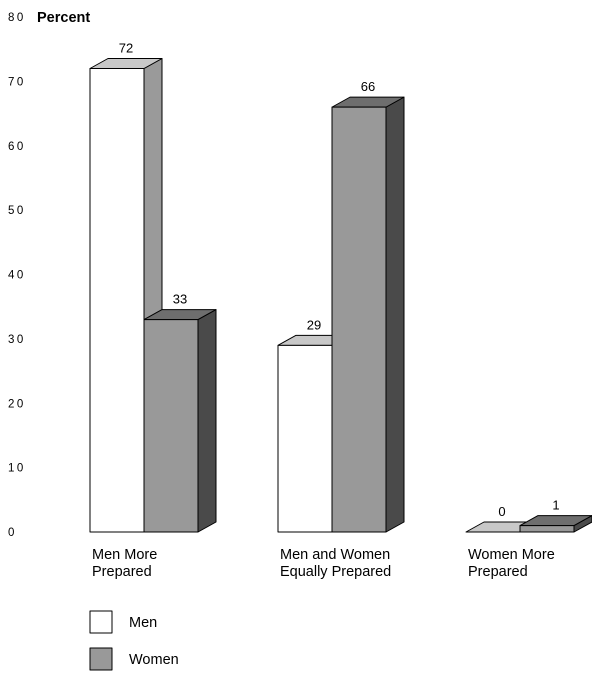  I want to click on data-label-women-2: 1, so click(555, 505).